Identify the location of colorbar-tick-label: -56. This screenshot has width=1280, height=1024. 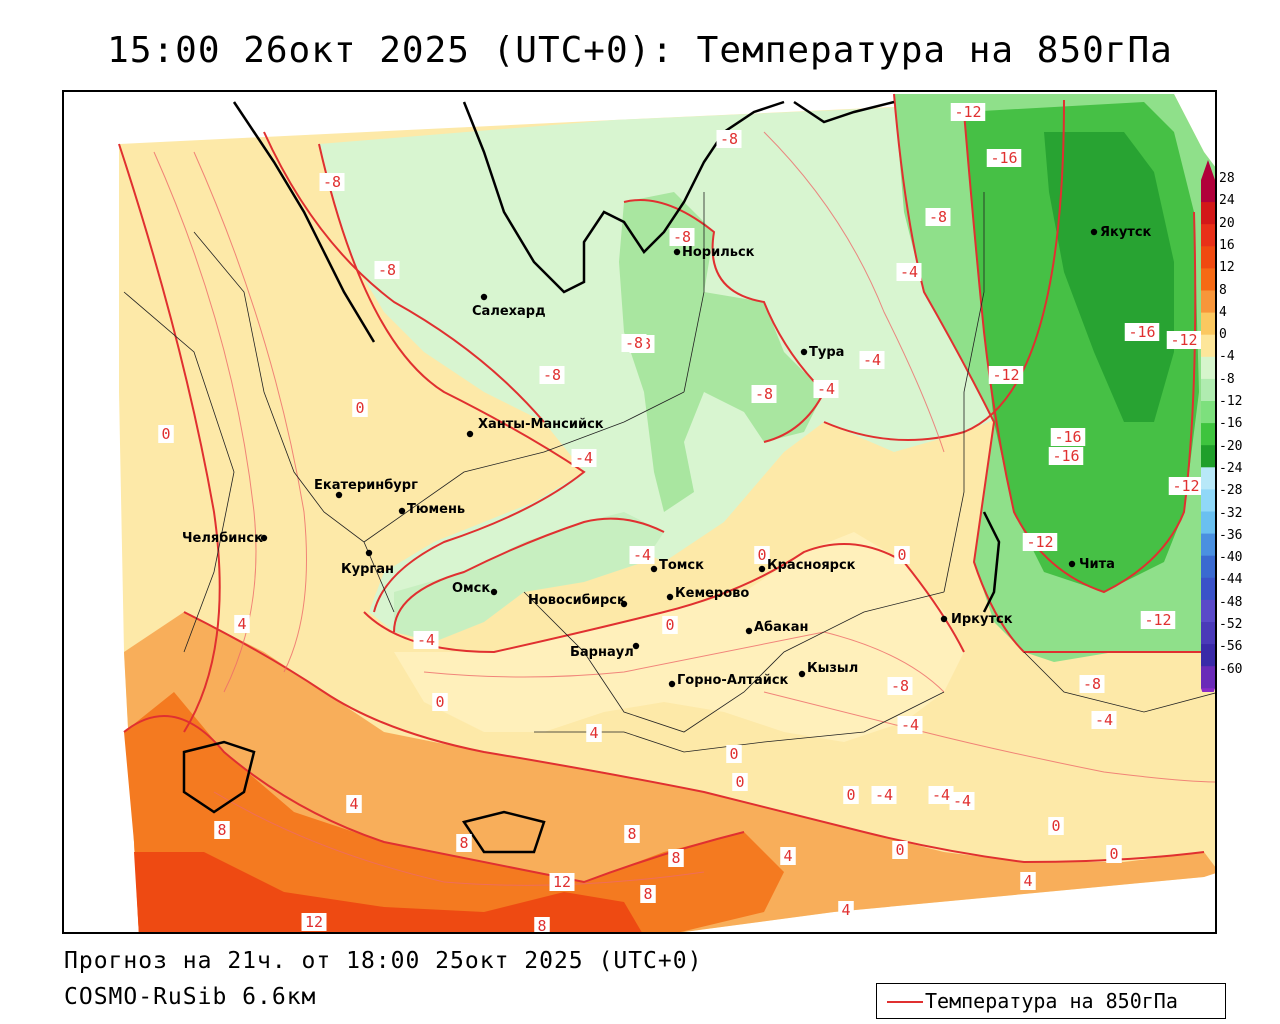
(1231, 647).